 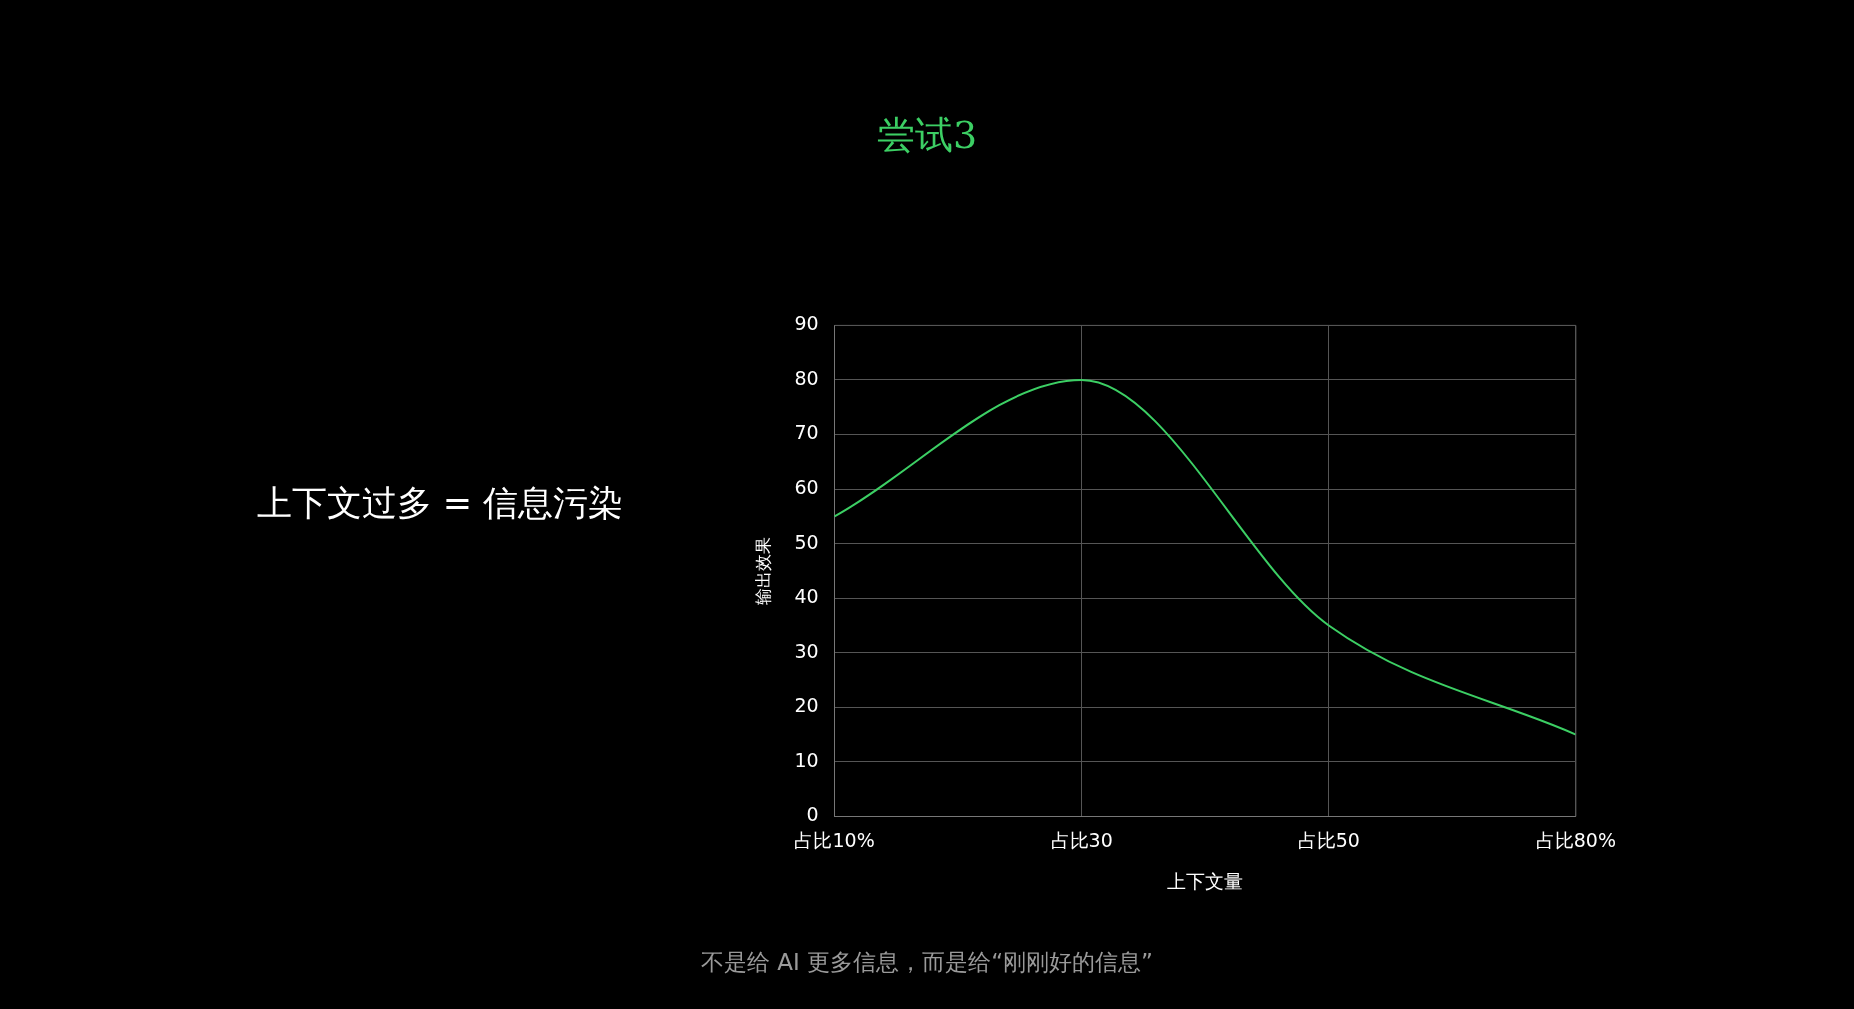 I want to click on chart-title: 尝试3, so click(x=927, y=135).